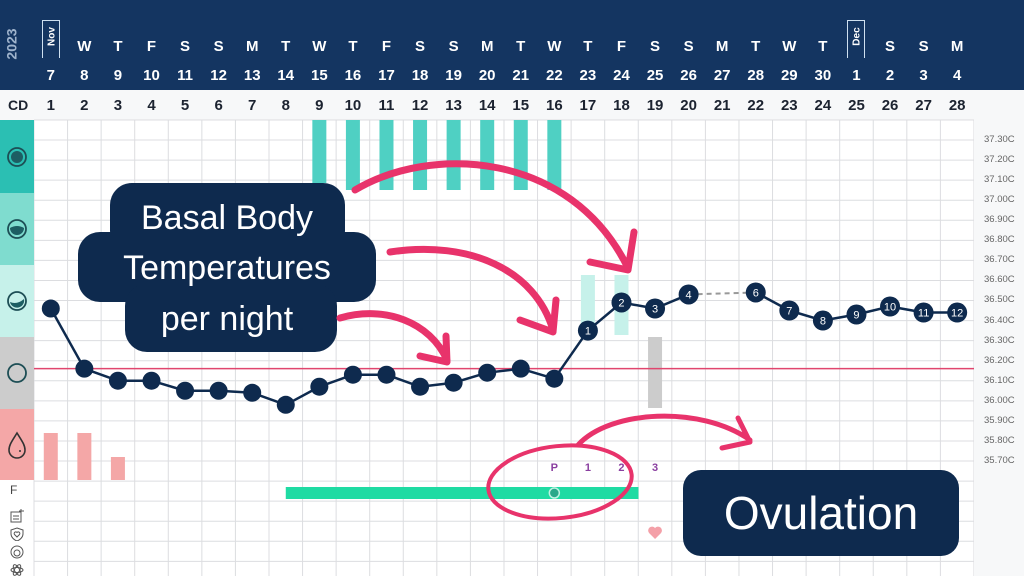  What do you see at coordinates (17, 570) in the screenshot?
I see `atom-icon` at bounding box center [17, 570].